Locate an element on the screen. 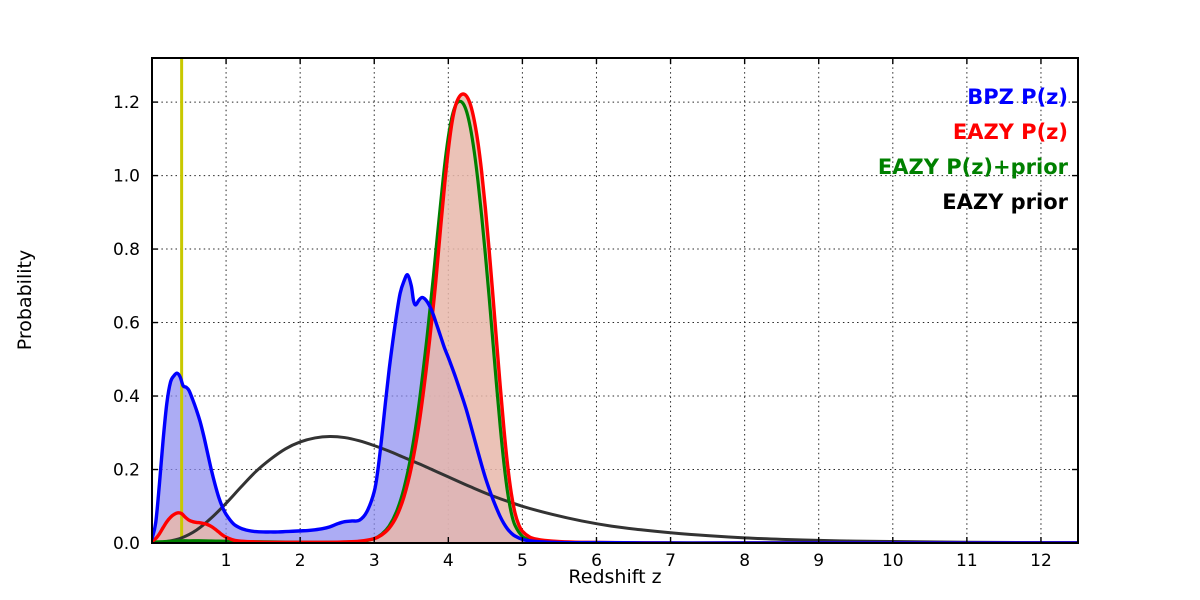 The width and height of the screenshot is (1200, 600). x-axis-label: Redshift z is located at coordinates (614, 577).